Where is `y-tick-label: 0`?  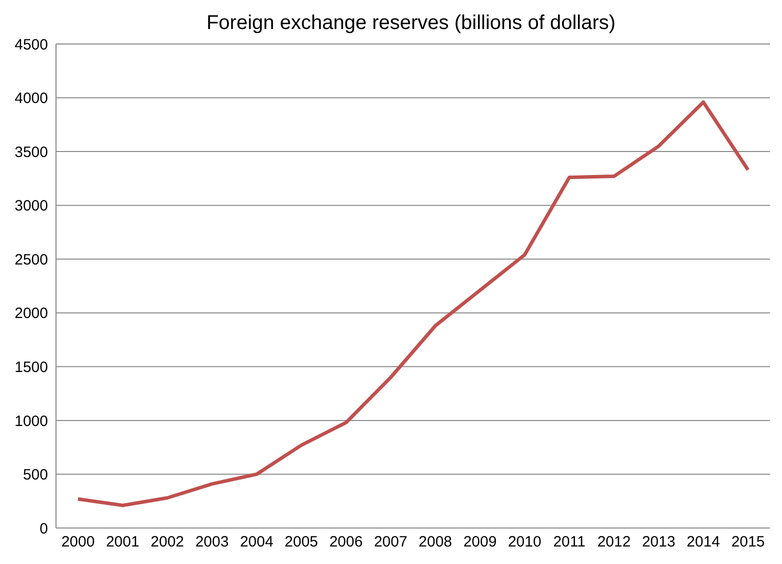
y-tick-label: 0 is located at coordinates (44, 529).